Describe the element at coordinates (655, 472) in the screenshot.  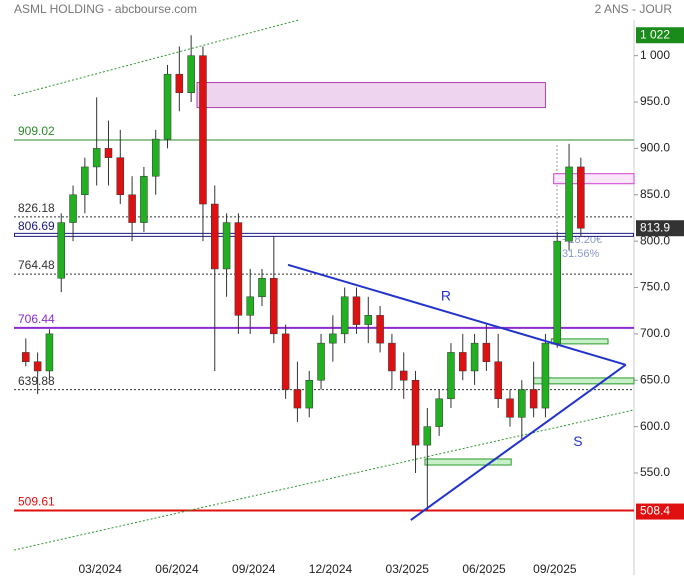
I see `y-tick-label: 550.0` at that location.